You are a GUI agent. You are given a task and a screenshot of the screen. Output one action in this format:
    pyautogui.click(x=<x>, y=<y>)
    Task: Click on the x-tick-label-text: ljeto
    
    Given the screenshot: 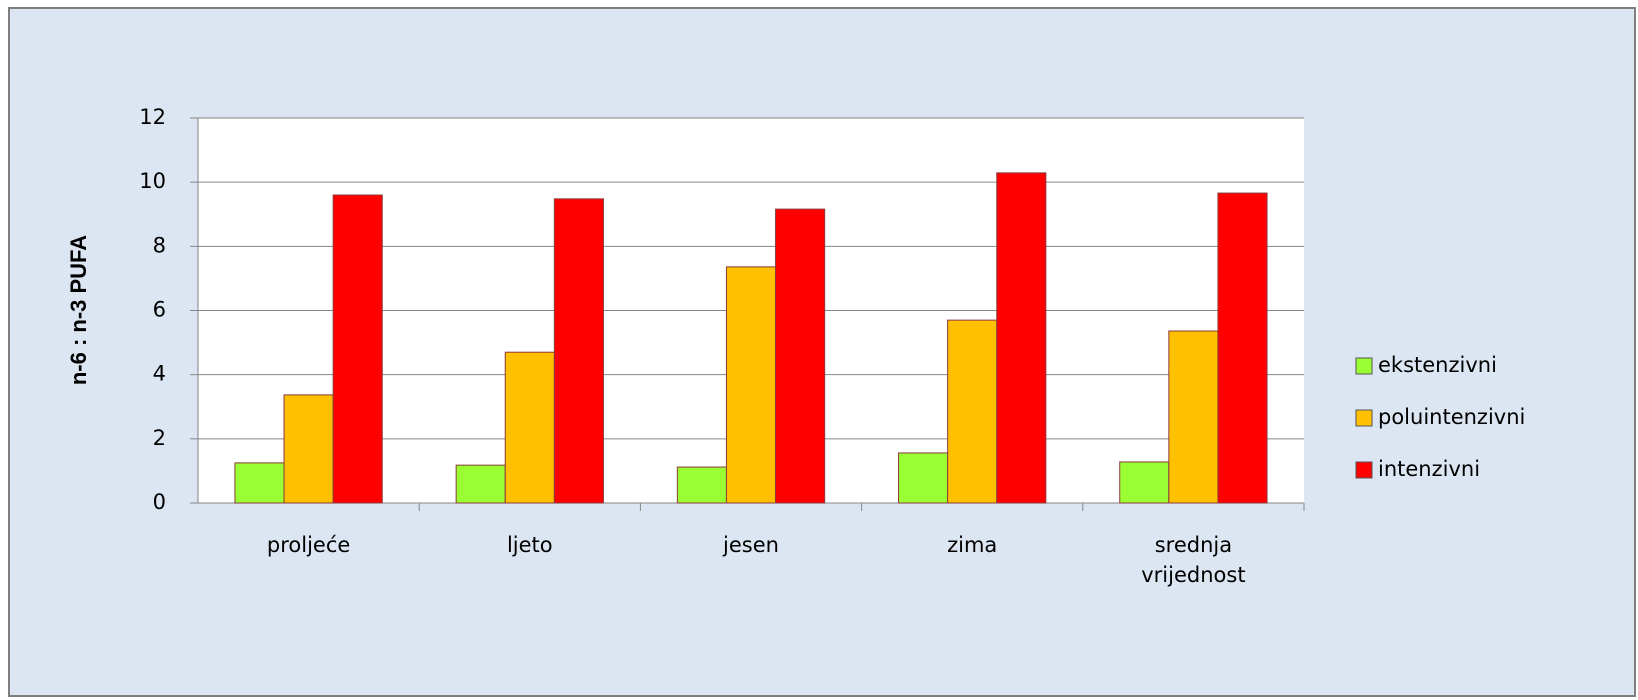 What is the action you would take?
    pyautogui.click(x=530, y=545)
    